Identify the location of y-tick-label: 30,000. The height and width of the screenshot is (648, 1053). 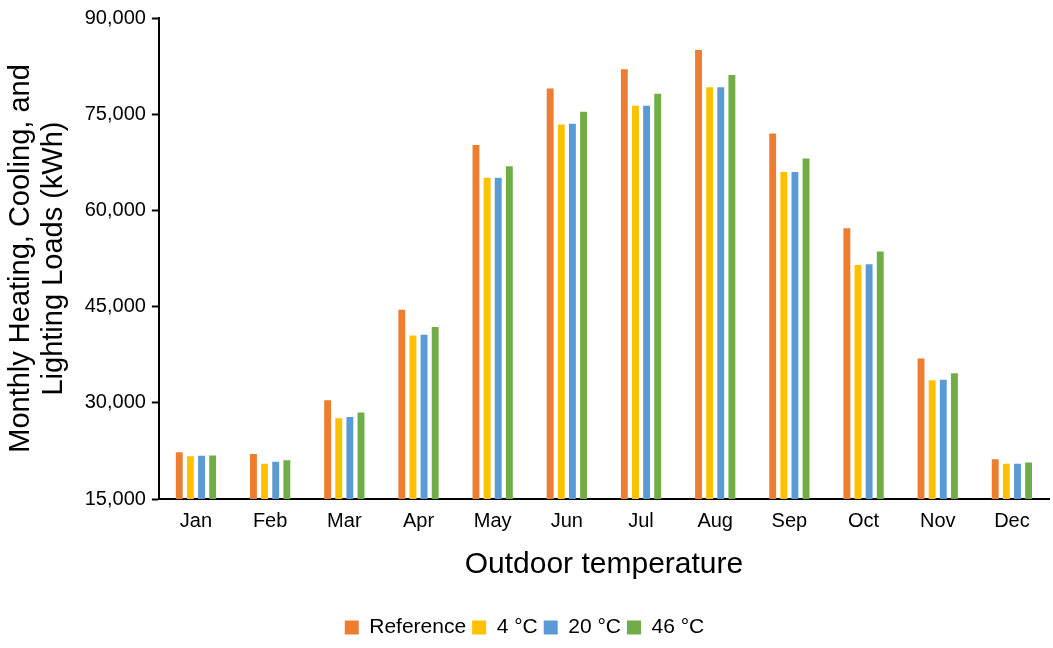
(115, 401).